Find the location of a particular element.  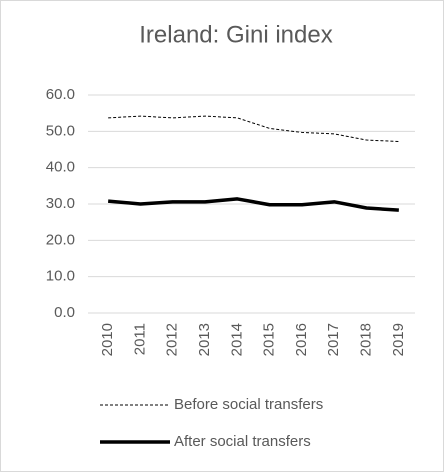

y-tick-label: 10.0 is located at coordinates (60, 276).